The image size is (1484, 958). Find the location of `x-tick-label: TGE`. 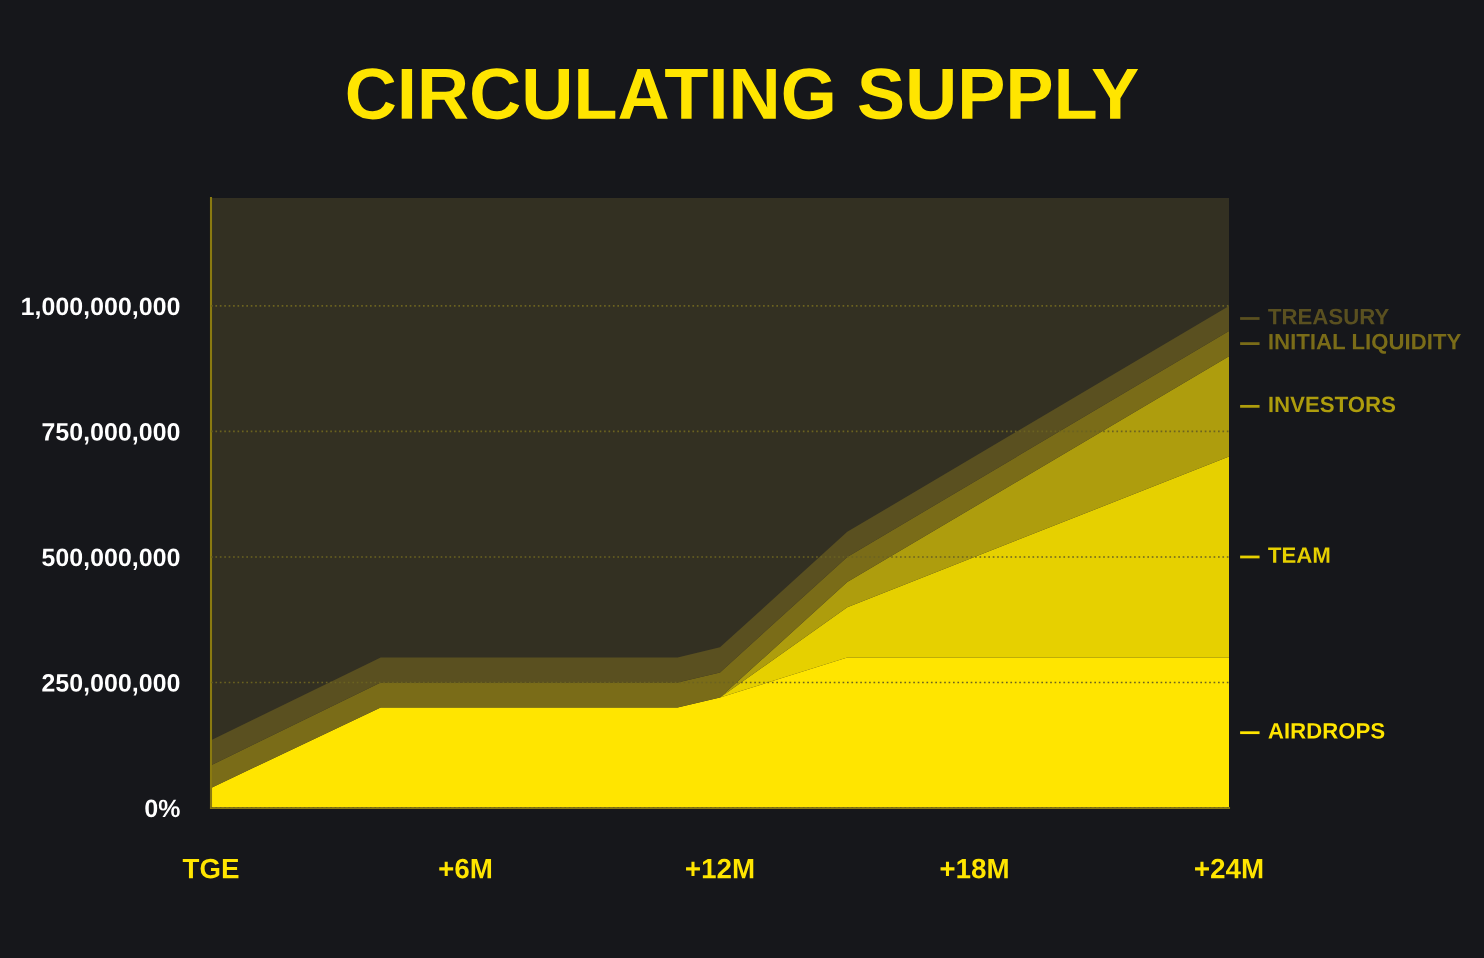

x-tick-label: TGE is located at coordinates (210, 868).